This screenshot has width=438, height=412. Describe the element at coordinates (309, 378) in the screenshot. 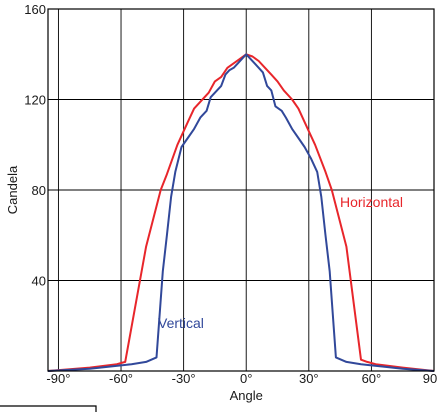

I see `x-tick-label: 30°` at that location.